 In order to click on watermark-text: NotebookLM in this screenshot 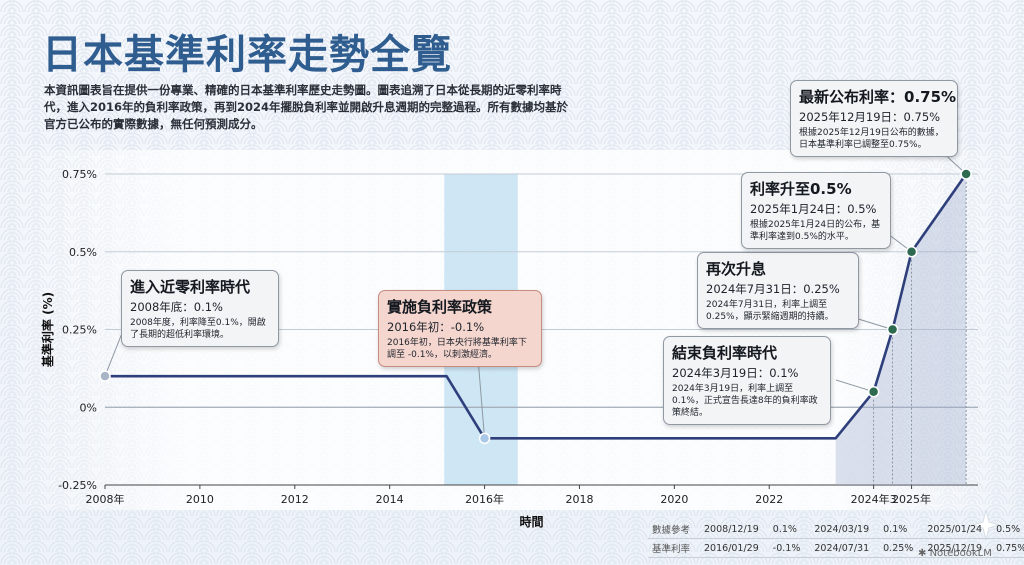, I will do `click(960, 553)`.